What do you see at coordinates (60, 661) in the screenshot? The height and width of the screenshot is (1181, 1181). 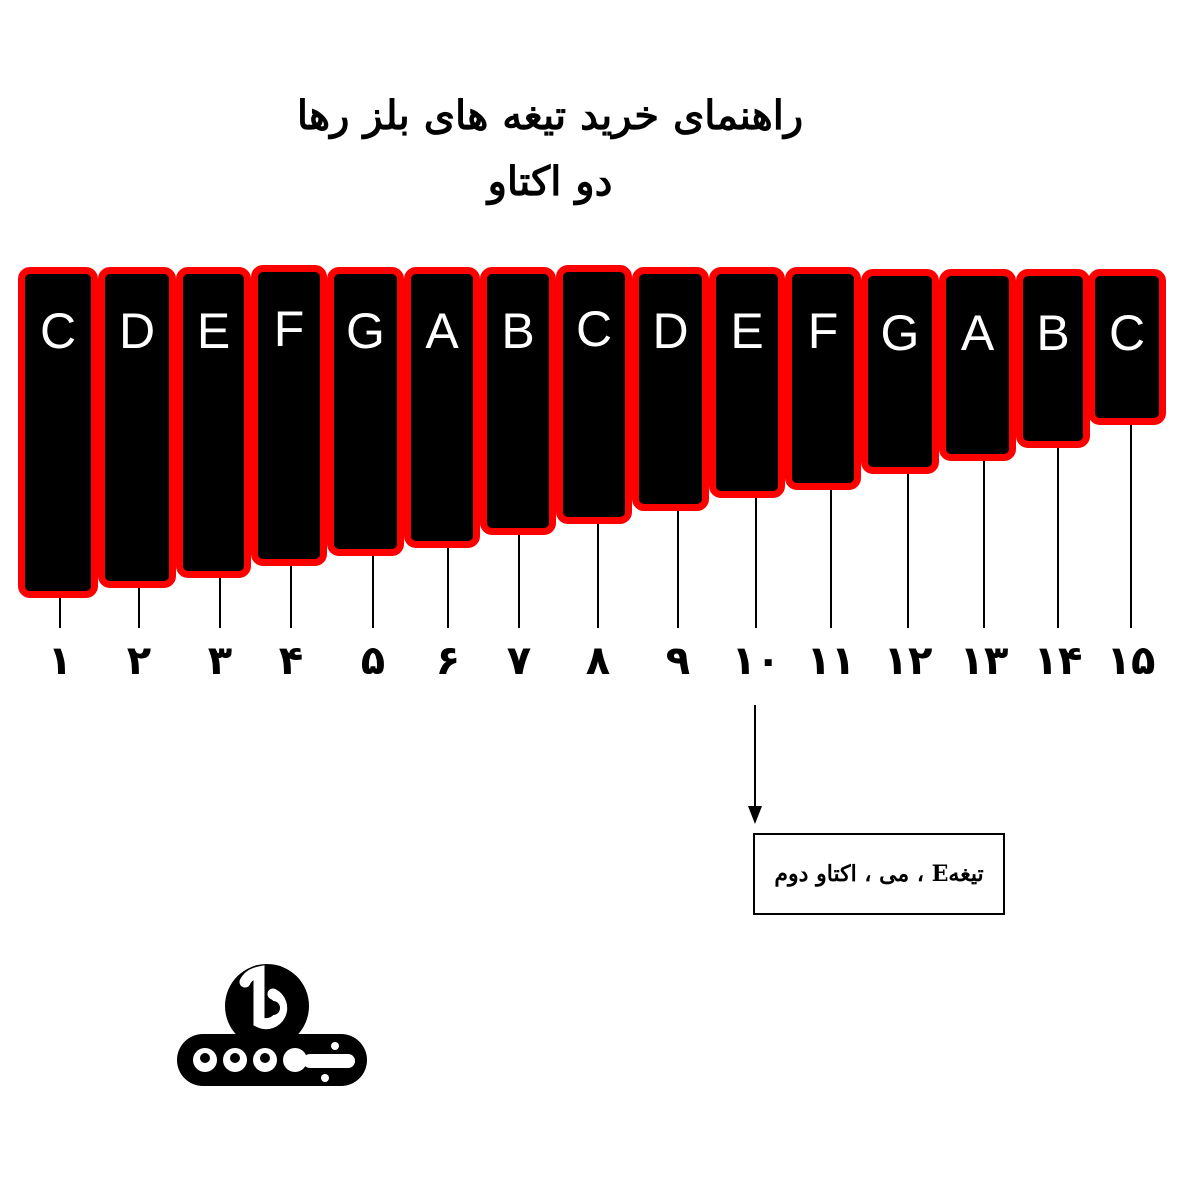 I see `bar-number: ۱` at bounding box center [60, 661].